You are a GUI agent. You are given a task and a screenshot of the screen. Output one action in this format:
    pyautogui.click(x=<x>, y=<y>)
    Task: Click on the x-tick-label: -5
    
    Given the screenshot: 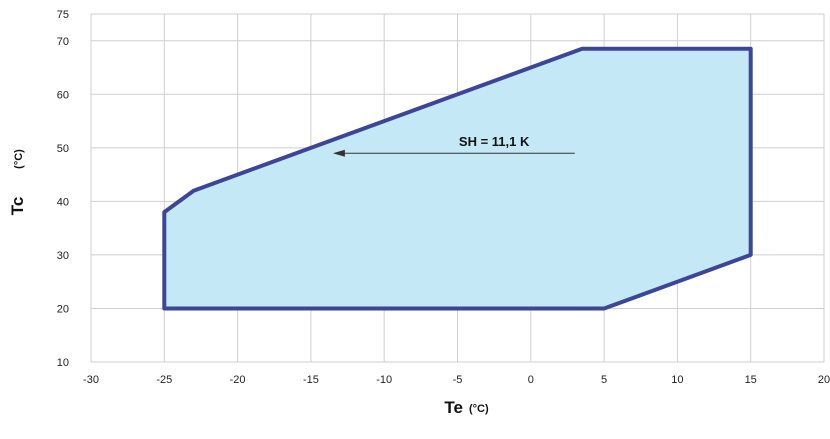 What is the action you would take?
    pyautogui.click(x=458, y=380)
    